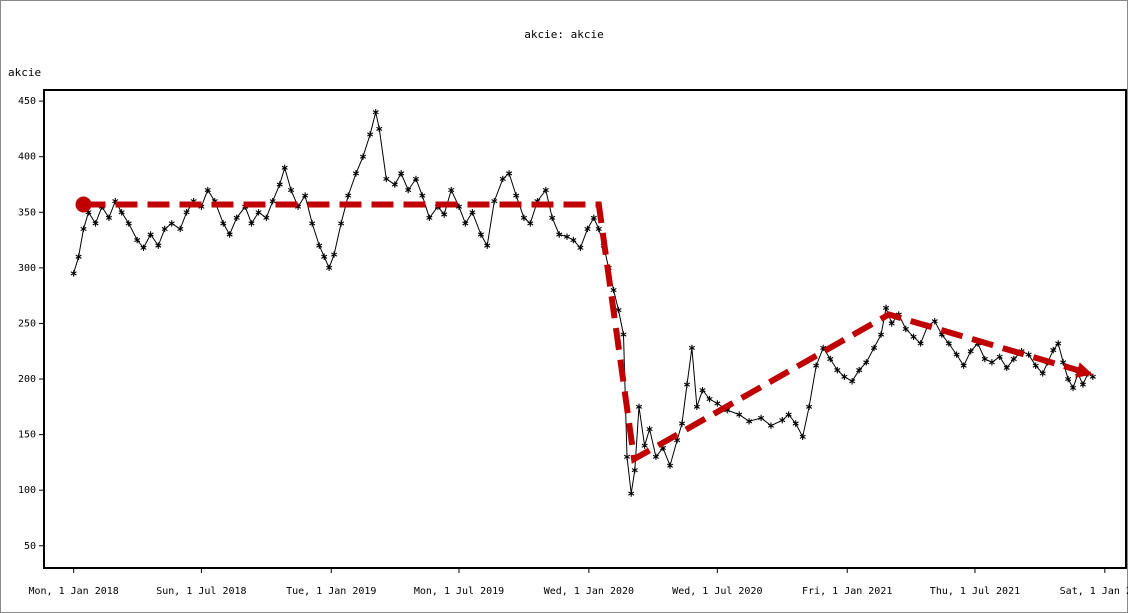  I want to click on trend-start-dot, so click(83, 204).